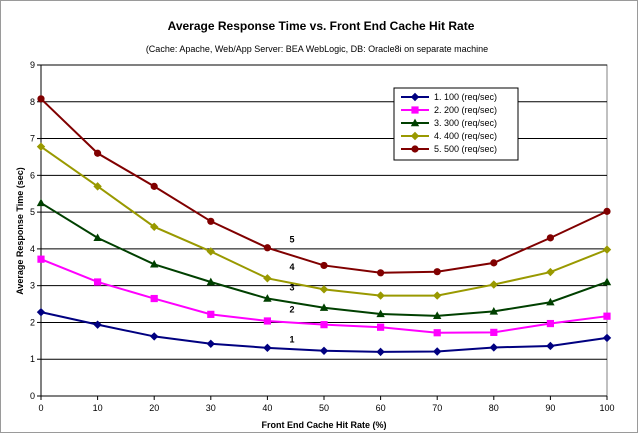 The image size is (638, 434). What do you see at coordinates (291, 340) in the screenshot?
I see `curve-label-1: 1` at bounding box center [291, 340].